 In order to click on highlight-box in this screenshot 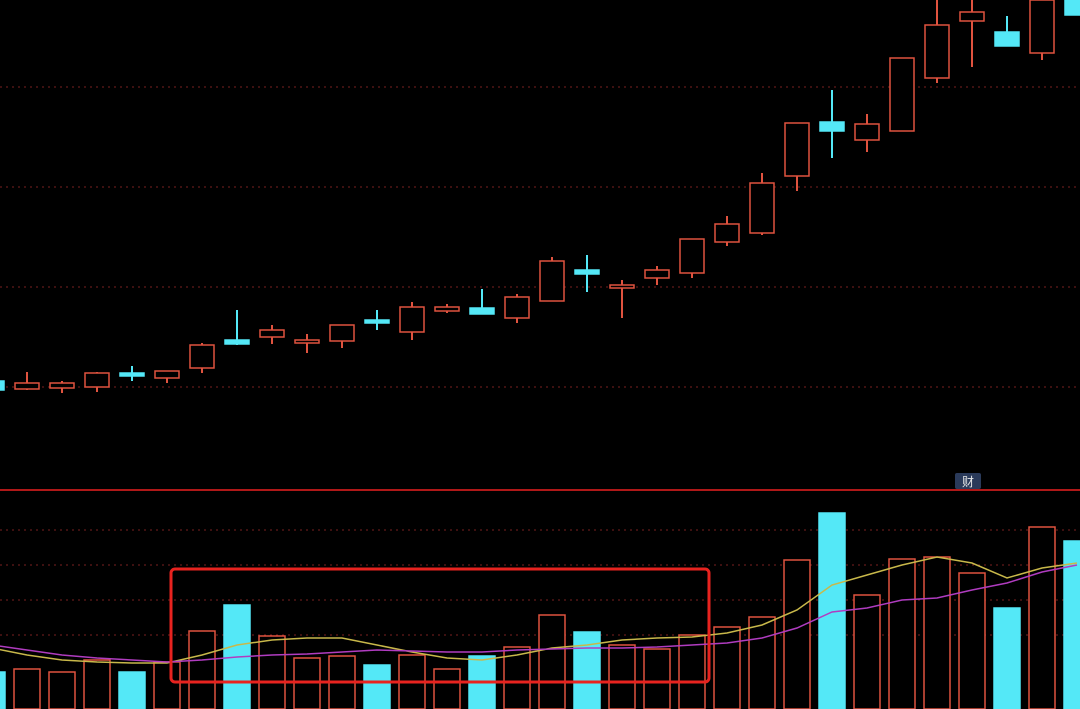, I will do `click(440, 625)`.